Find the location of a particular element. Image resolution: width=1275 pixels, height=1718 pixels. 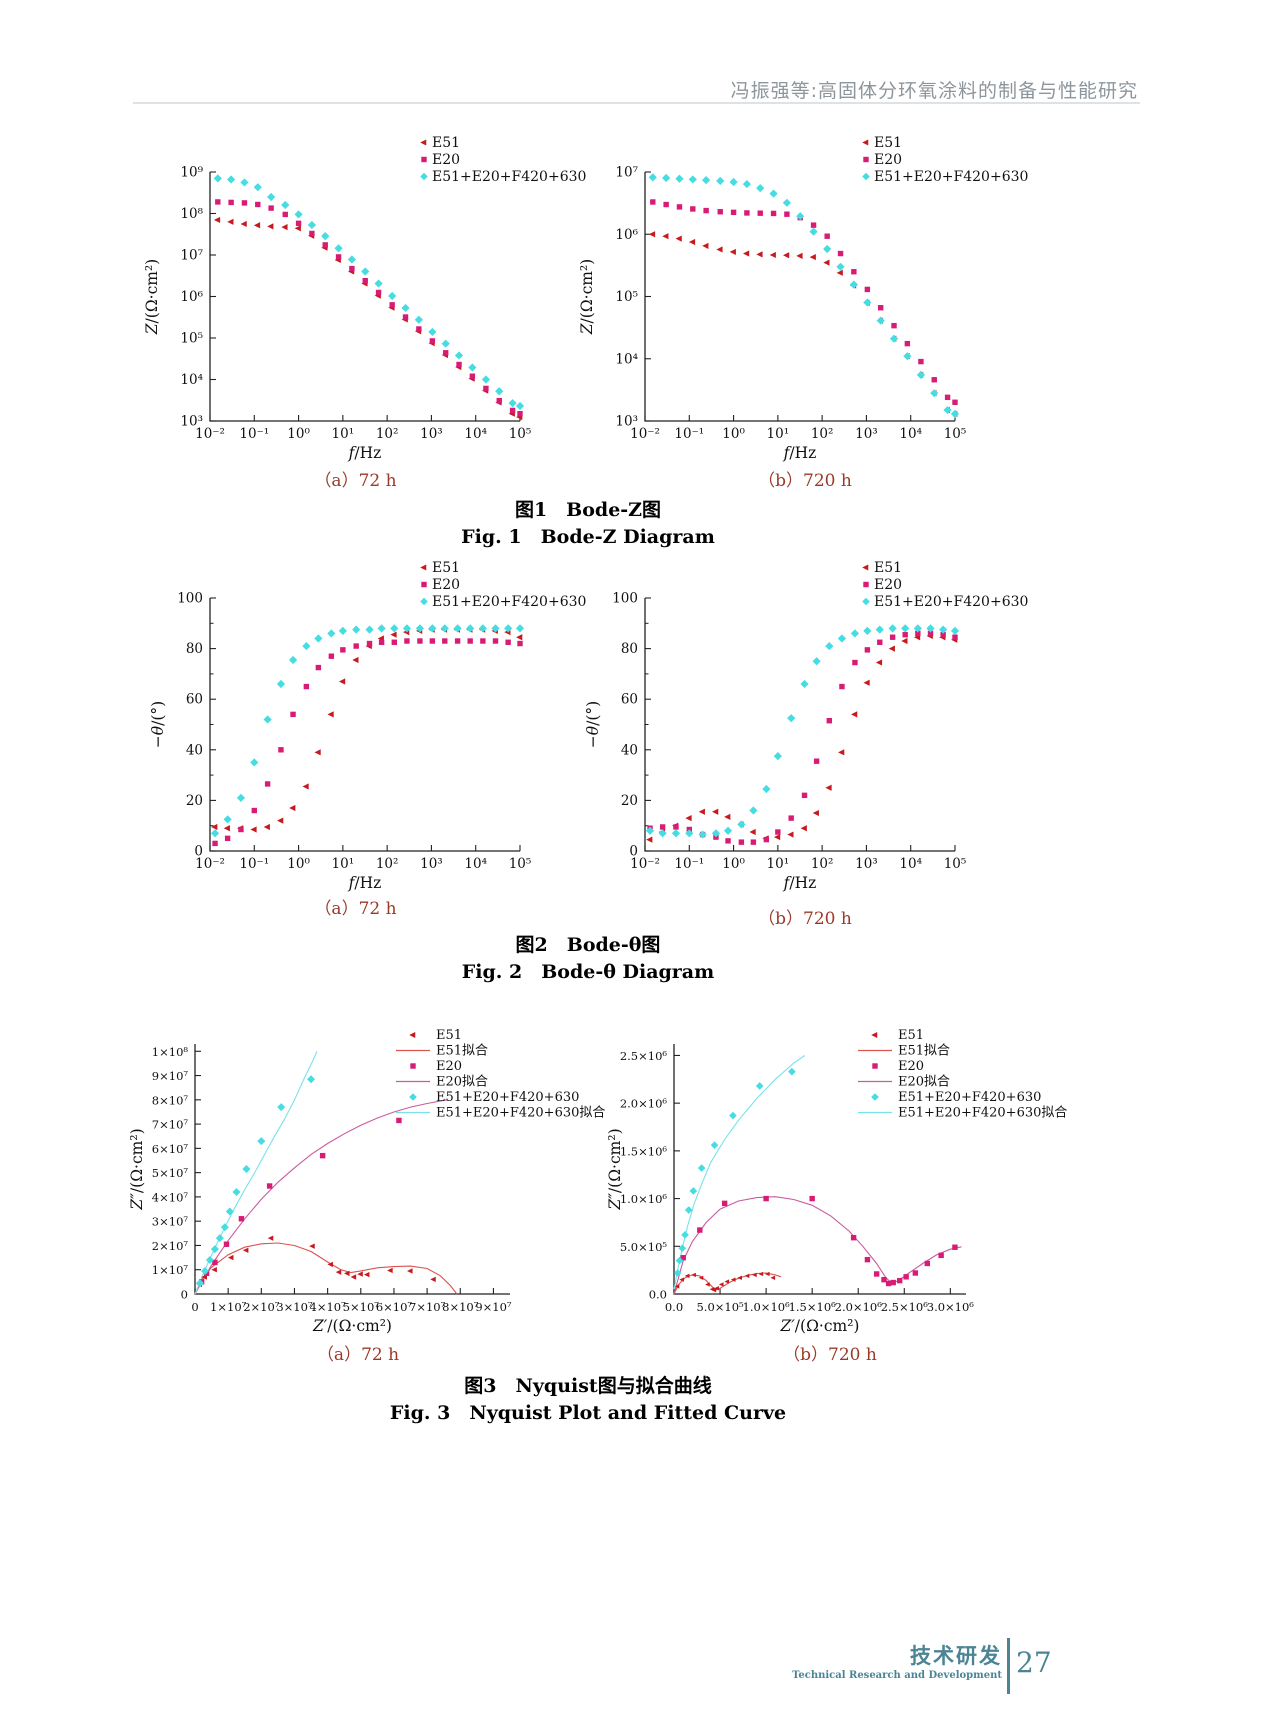

svg-text: 1×10⁷ is located at coordinates (170, 1270).